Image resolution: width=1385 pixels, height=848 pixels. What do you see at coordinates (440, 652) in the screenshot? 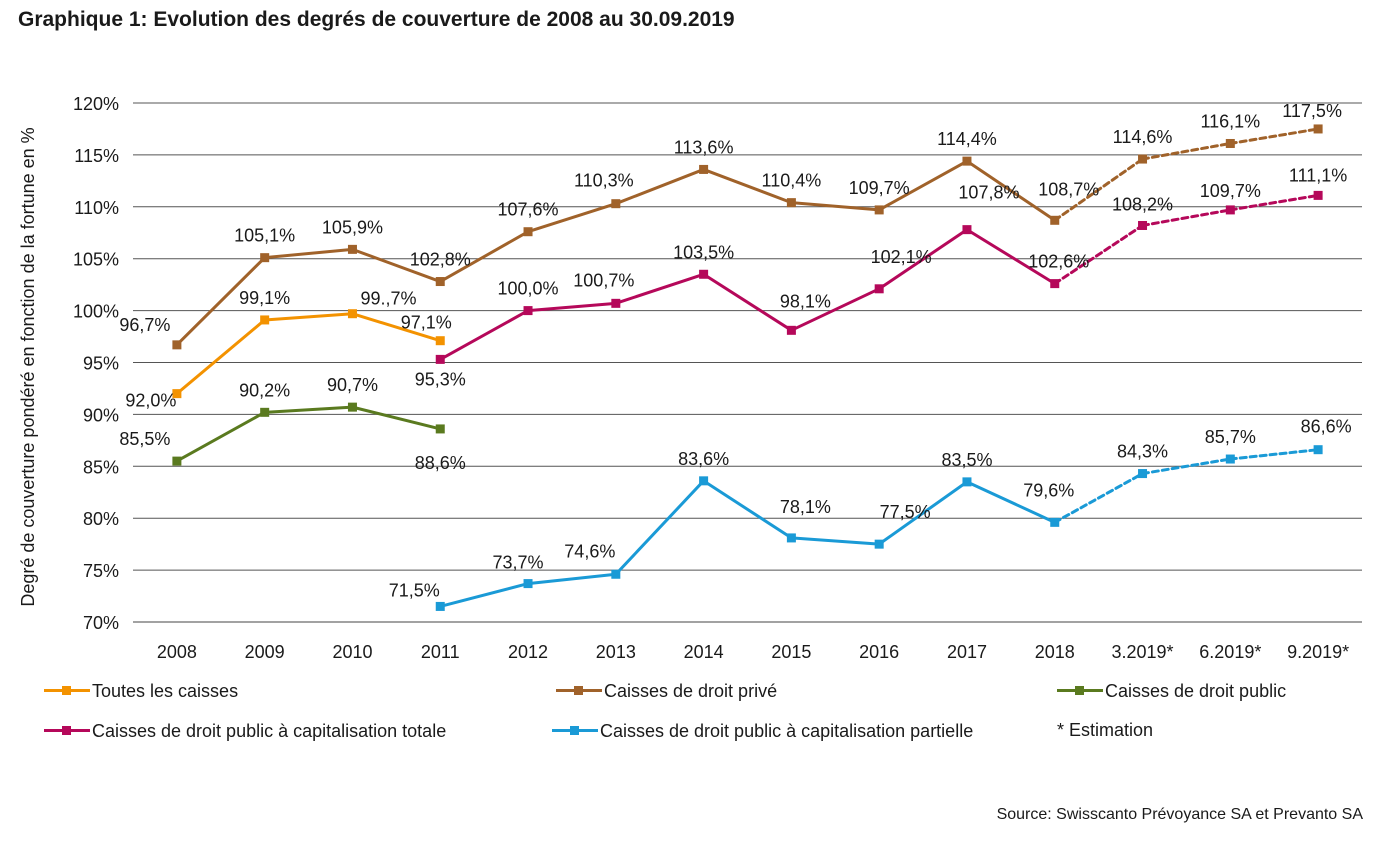
I see `x-tick-label: 2011` at bounding box center [440, 652].